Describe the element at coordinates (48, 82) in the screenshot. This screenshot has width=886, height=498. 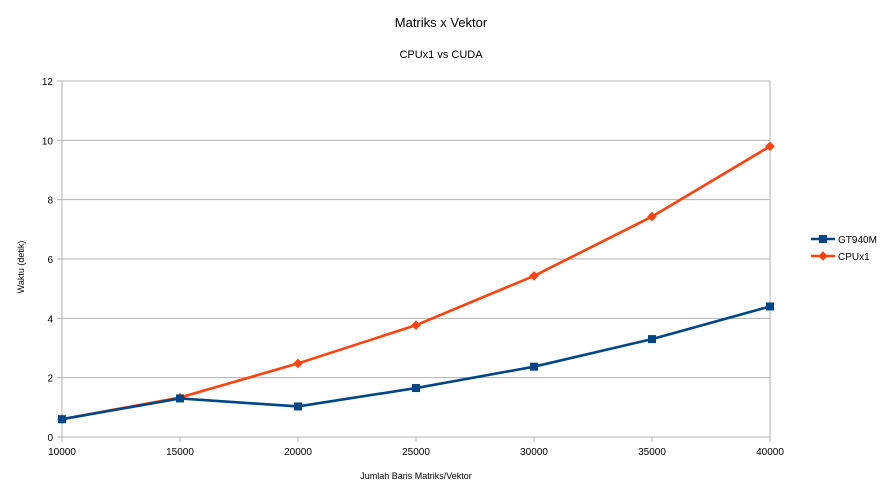
I see `y-tick-label: 12` at that location.